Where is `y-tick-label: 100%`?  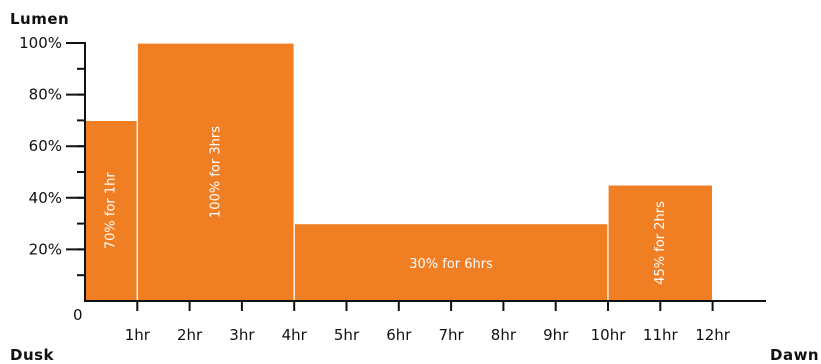 y-tick-label: 100% is located at coordinates (40, 43).